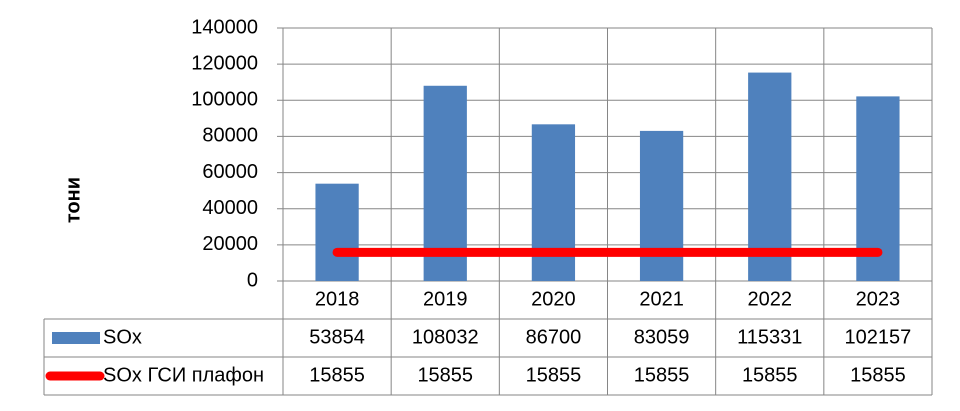  What do you see at coordinates (76, 338) in the screenshot?
I see `legend-swatch` at bounding box center [76, 338].